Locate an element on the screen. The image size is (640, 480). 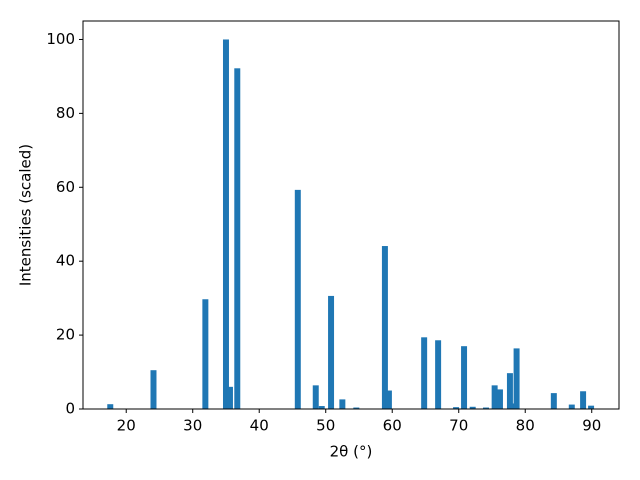
x-tick-label: 30 is located at coordinates (192, 426).